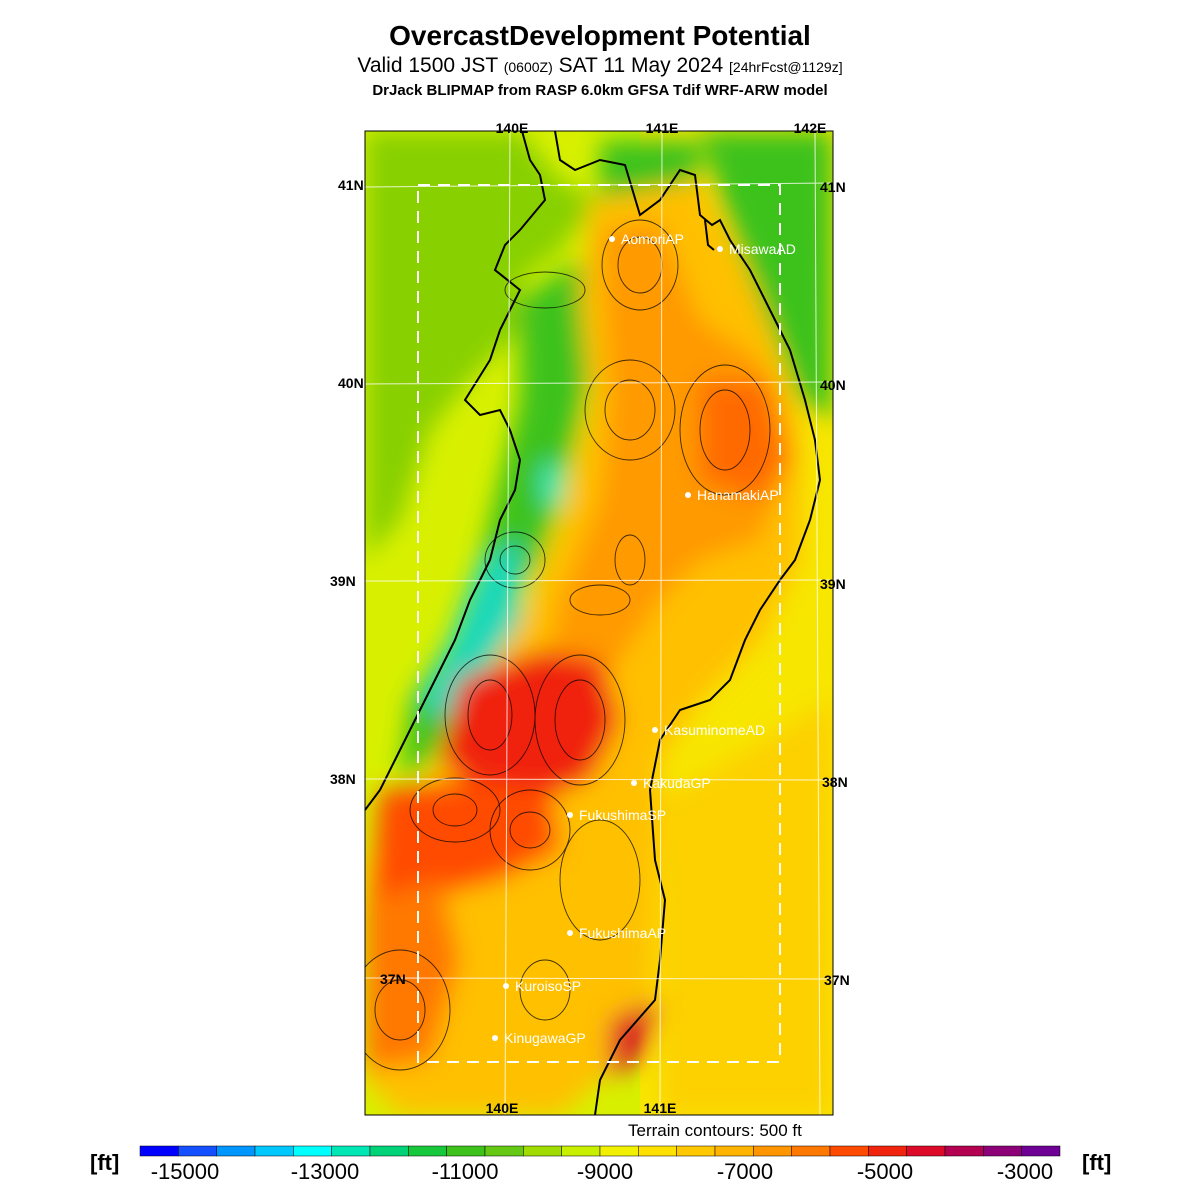  I want to click on lon-label-top-142: 142E, so click(810, 128).